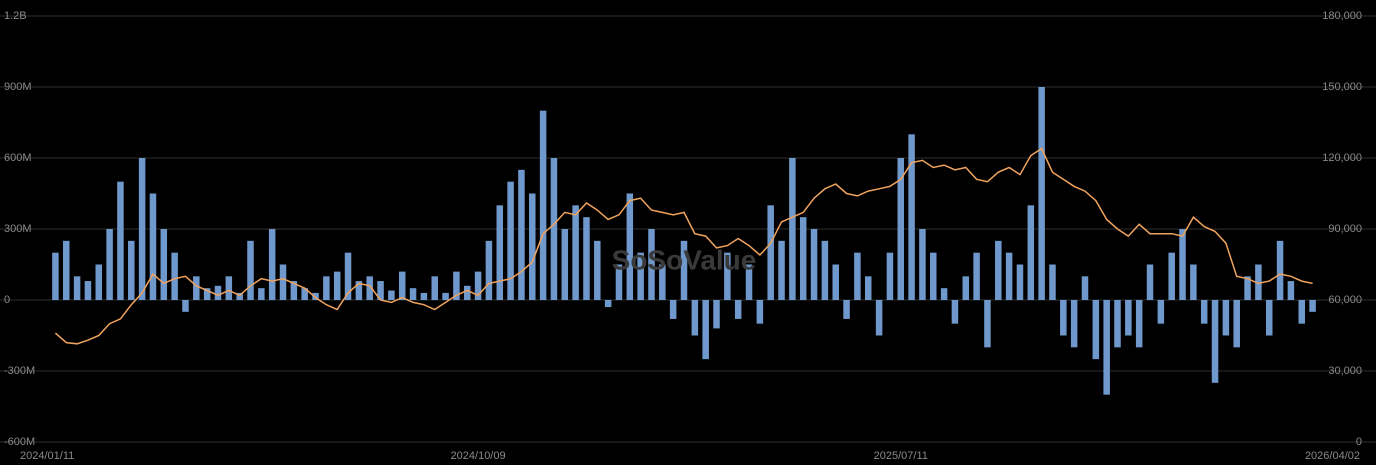  I want to click on y-tick-label: 1.2B, so click(15, 16).